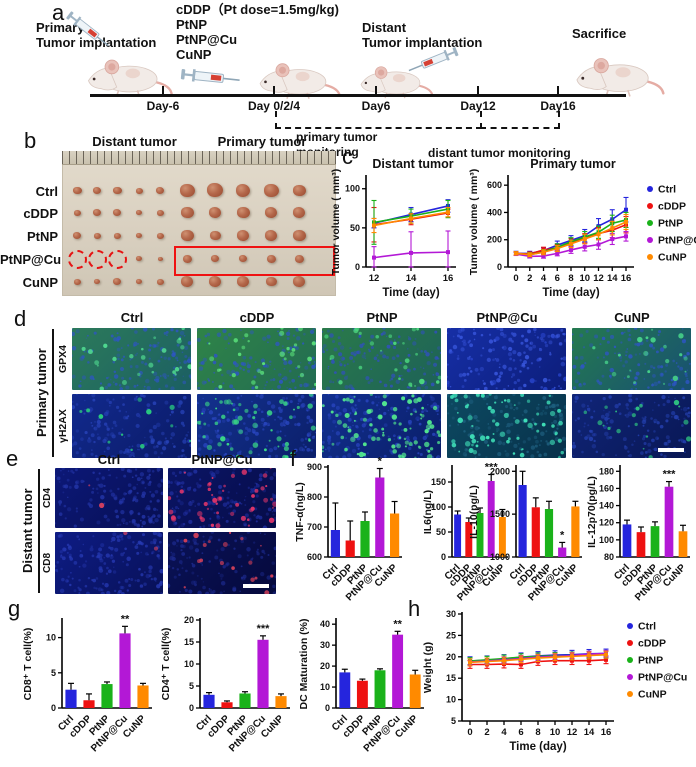 The width and height of the screenshot is (696, 767). I want to click on photo-row-label: PtNP, so click(42, 236).